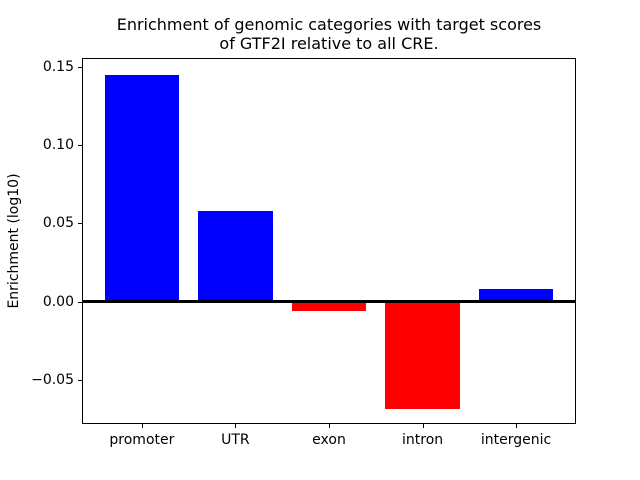 This screenshot has width=640, height=480. What do you see at coordinates (58, 145) in the screenshot?
I see `y-tick-label: 0.10` at bounding box center [58, 145].